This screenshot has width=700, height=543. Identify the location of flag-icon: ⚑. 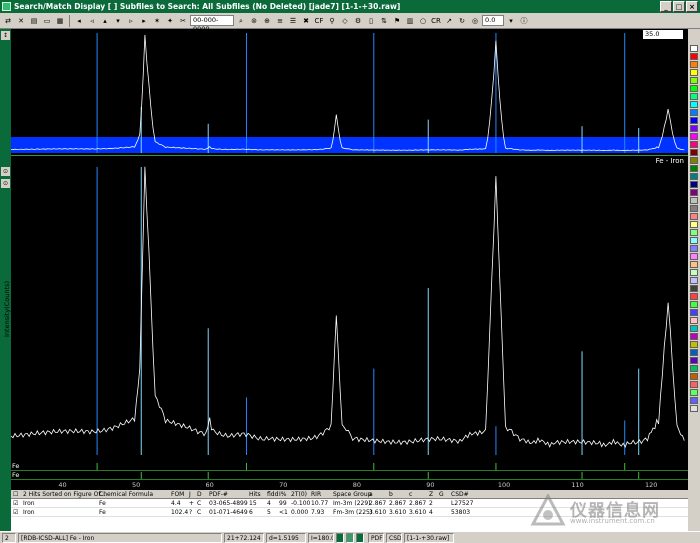
(397, 20).